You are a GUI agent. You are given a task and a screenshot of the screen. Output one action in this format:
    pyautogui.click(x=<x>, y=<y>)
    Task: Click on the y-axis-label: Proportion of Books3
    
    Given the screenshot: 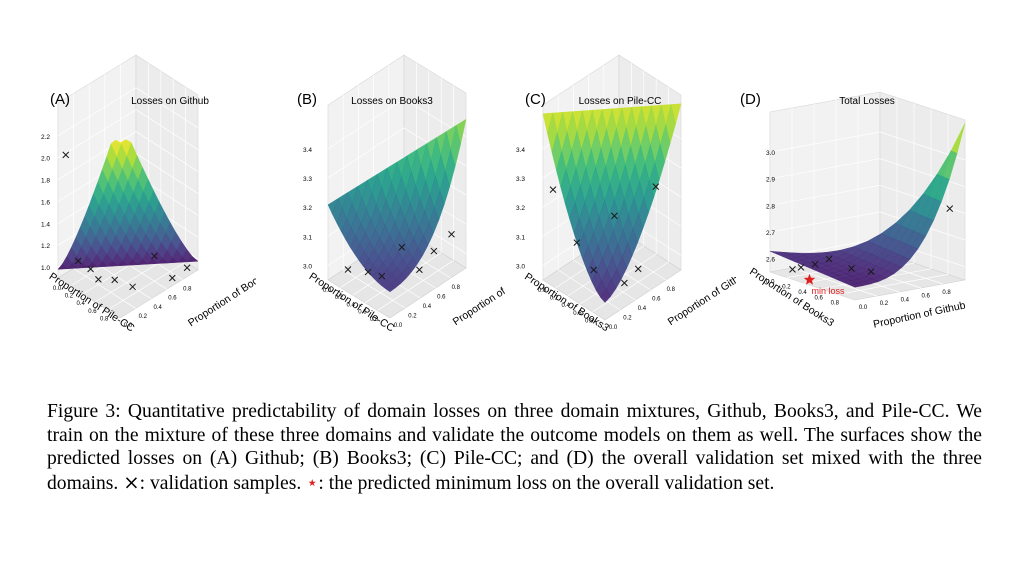 What is the action you would take?
    pyautogui.click(x=221, y=298)
    